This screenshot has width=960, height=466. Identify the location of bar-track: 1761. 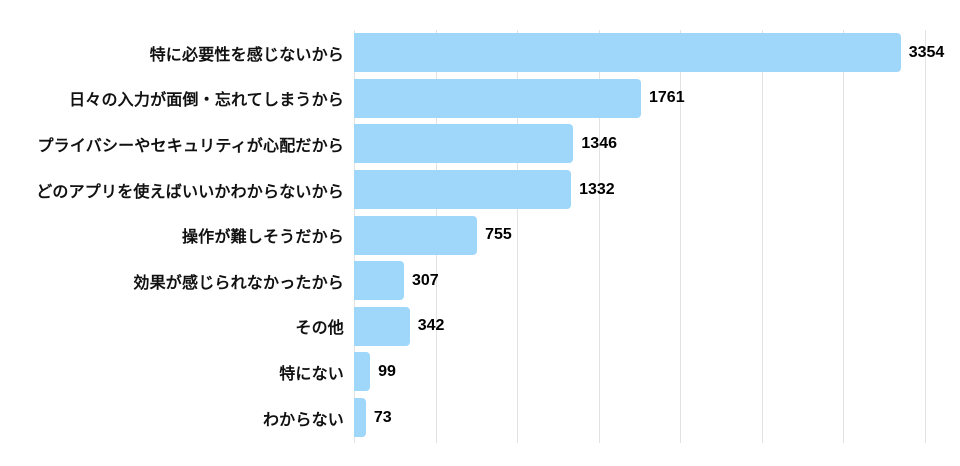
(657, 99).